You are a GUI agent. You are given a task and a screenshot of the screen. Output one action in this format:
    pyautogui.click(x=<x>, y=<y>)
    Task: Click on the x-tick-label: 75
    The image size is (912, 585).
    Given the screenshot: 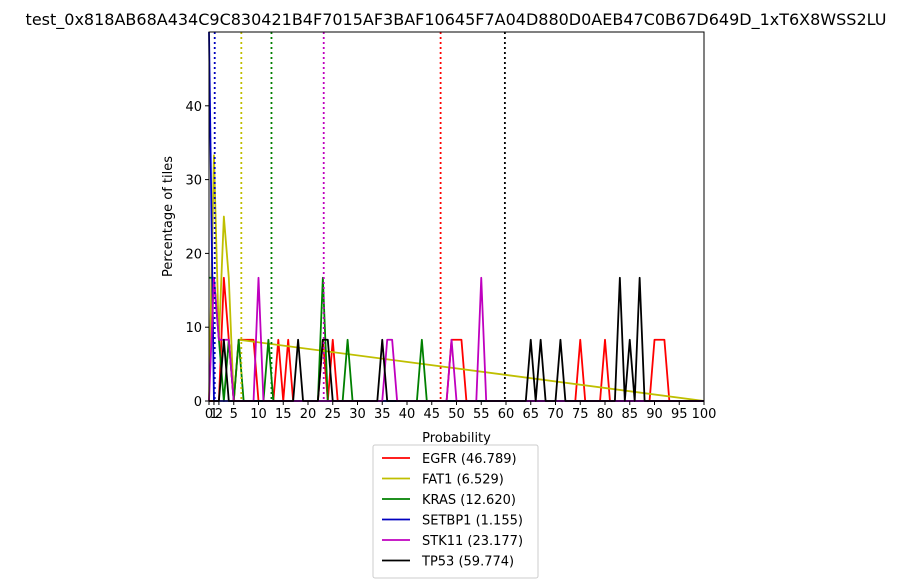 What is the action you would take?
    pyautogui.click(x=580, y=414)
    